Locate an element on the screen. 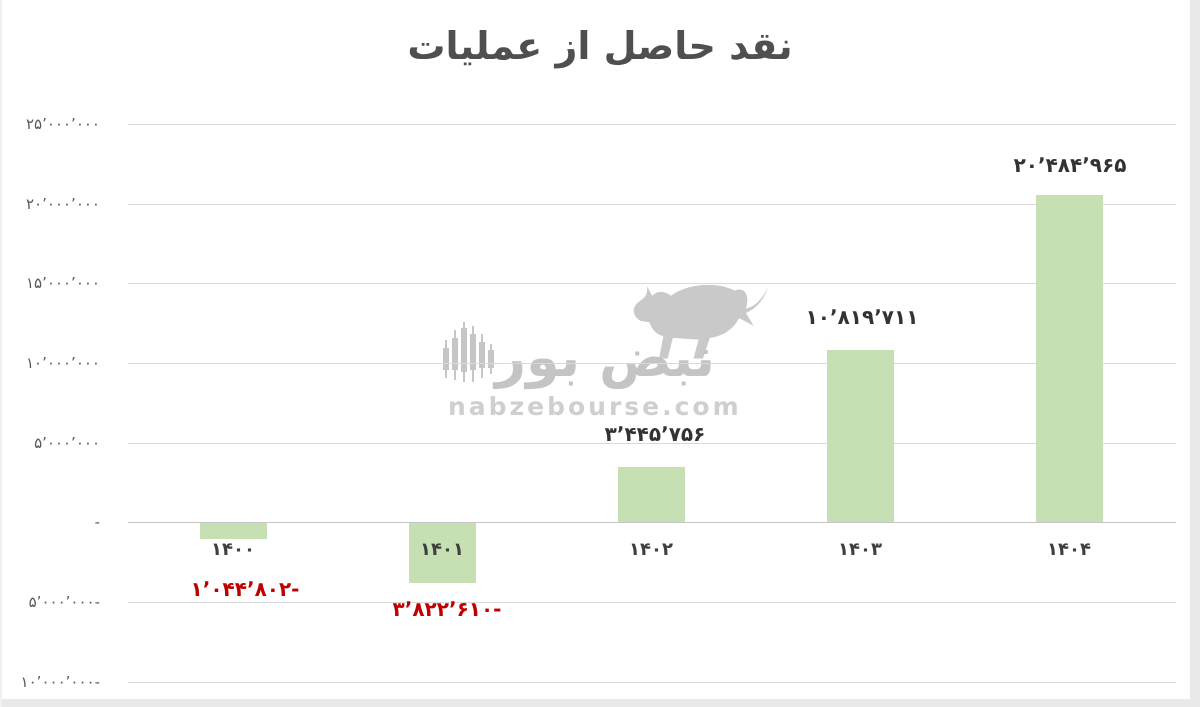 The image size is (1200, 707). y-axis-label: ۱۵٬۰۰۰٬۰۰۰ is located at coordinates (63, 283).